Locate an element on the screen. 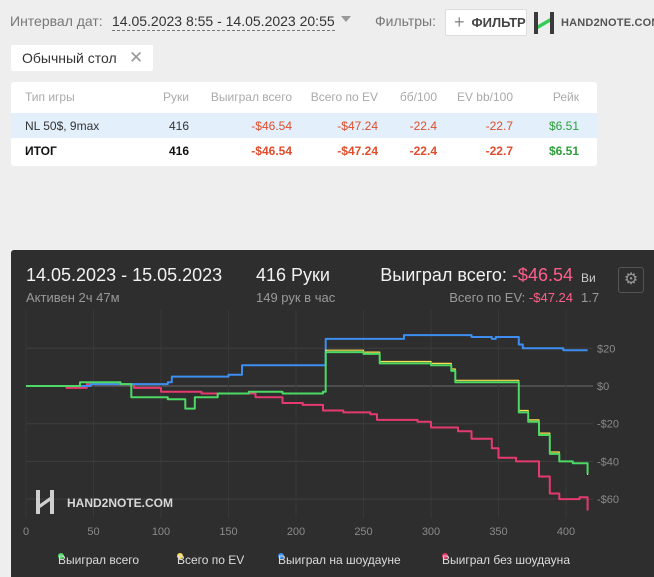 The image size is (654, 577). y-tick-label: -$60 is located at coordinates (608, 500).